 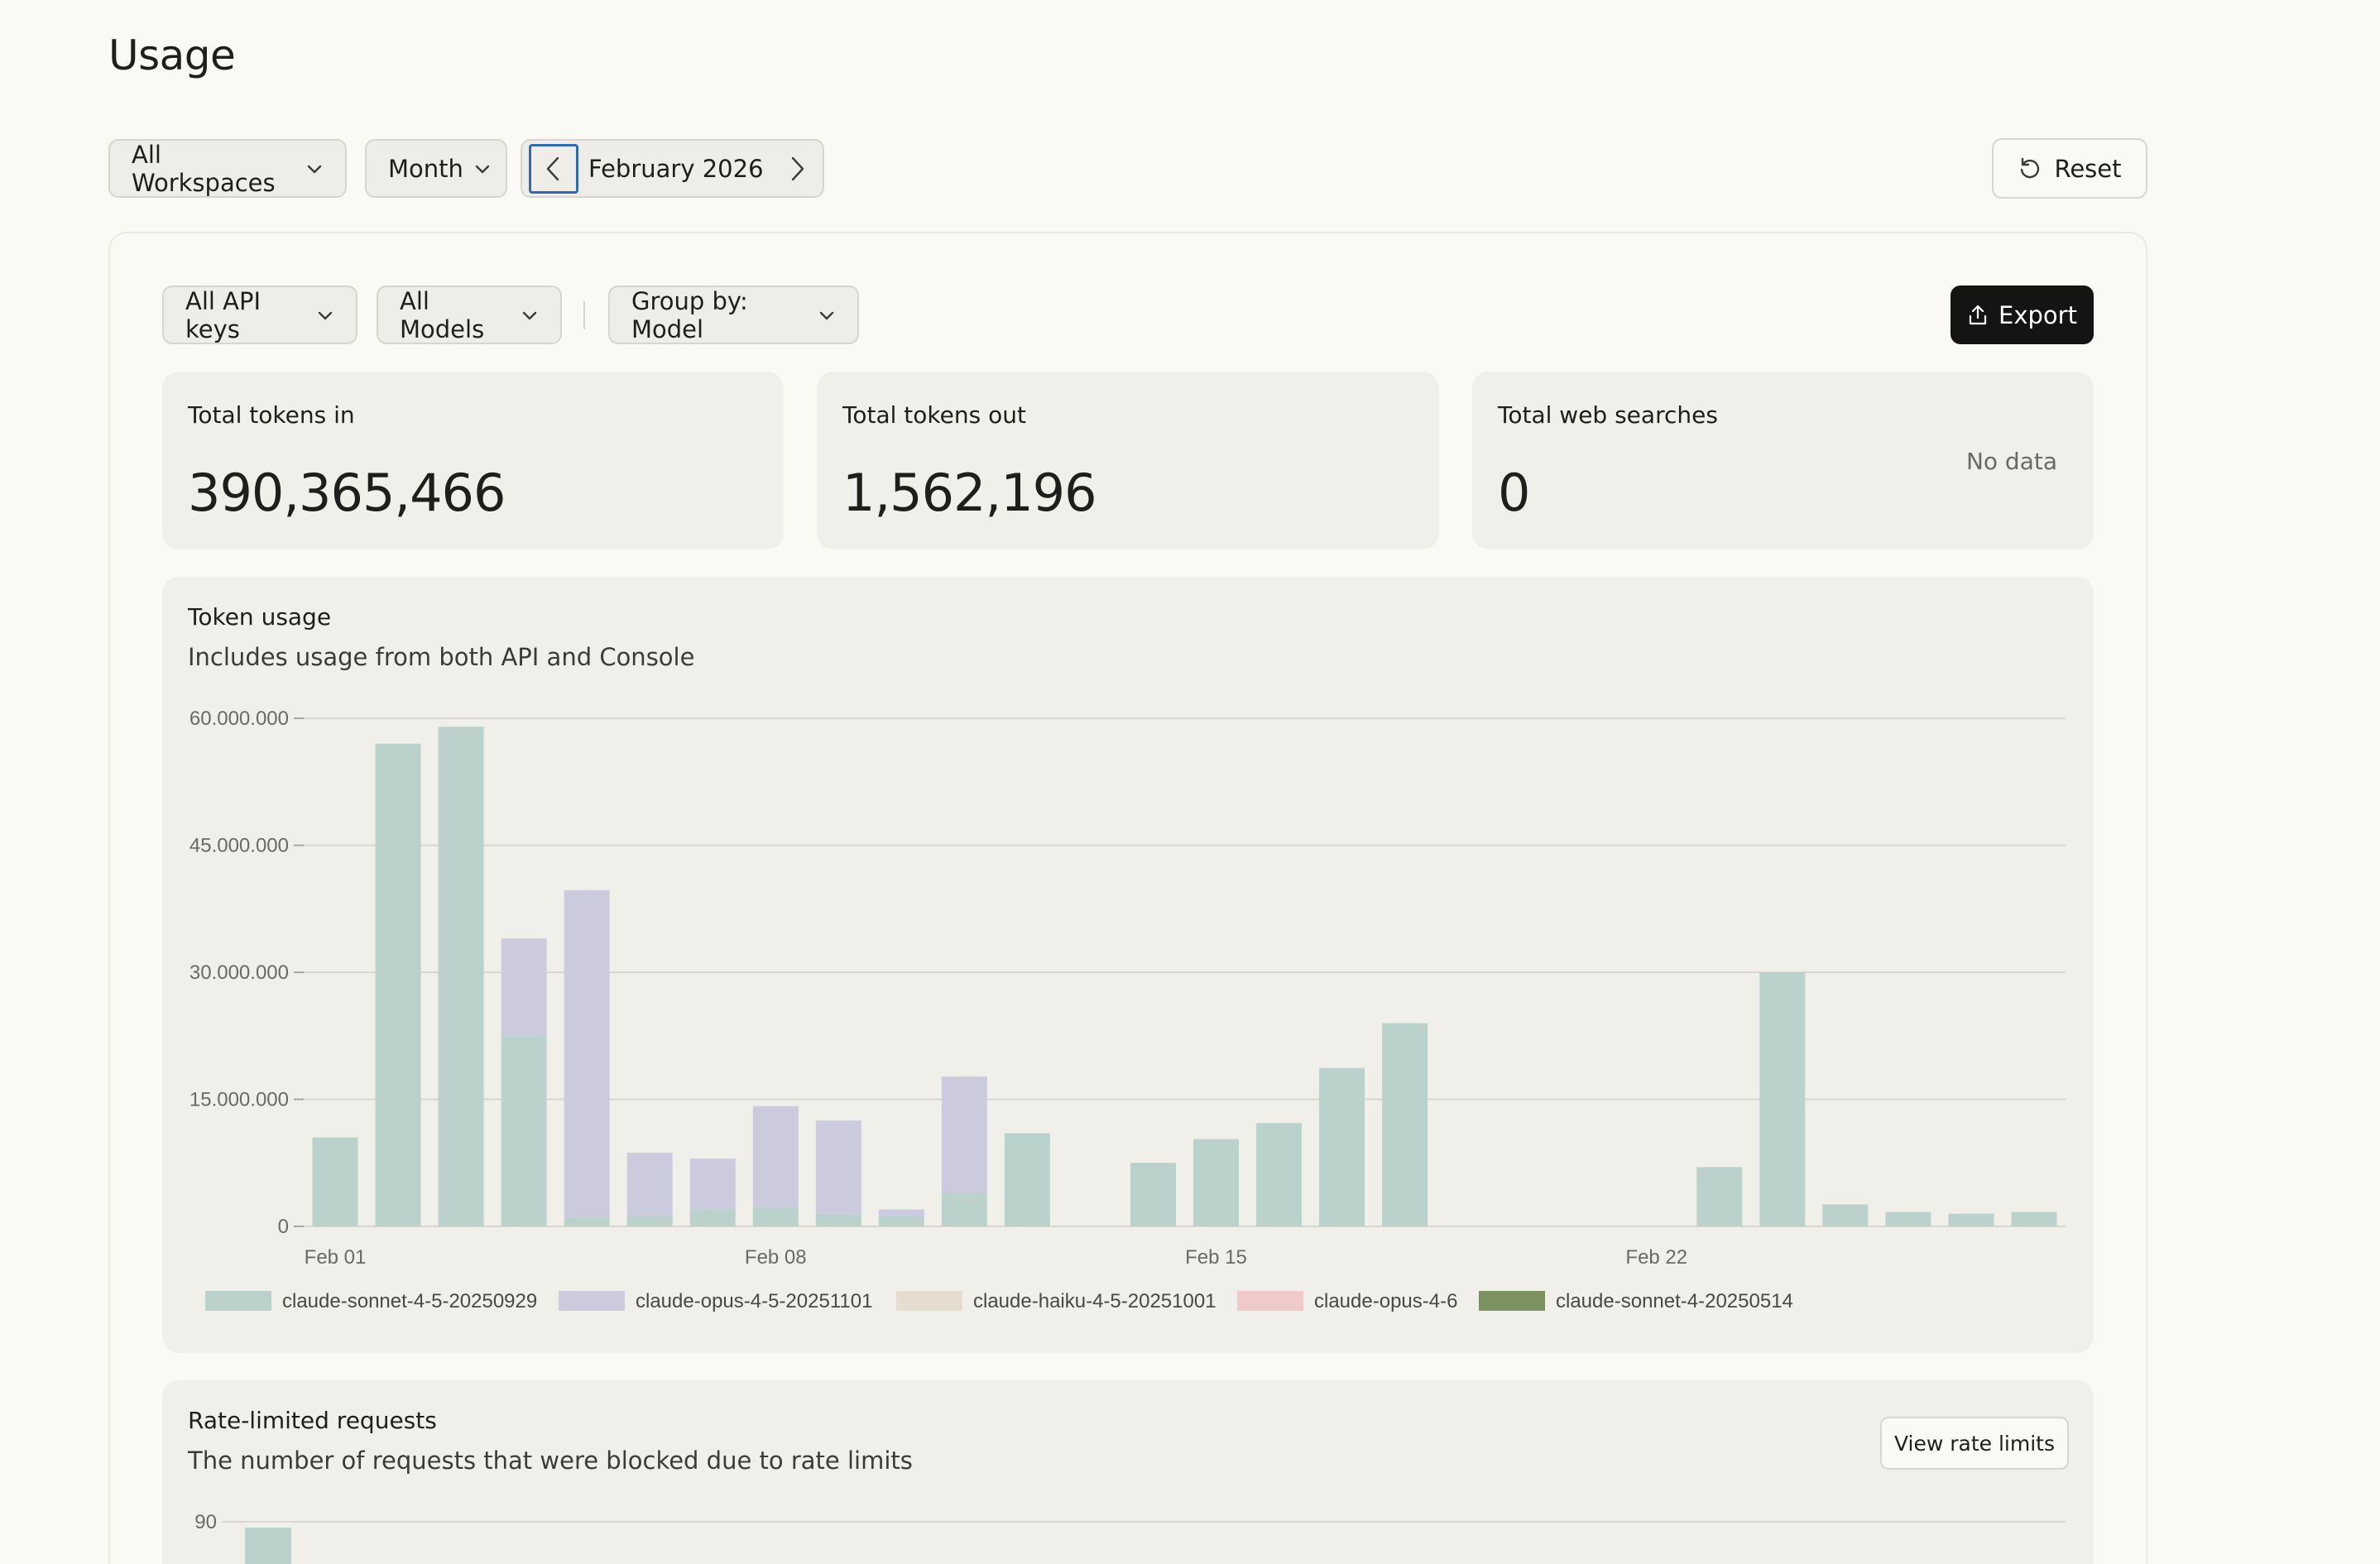 What do you see at coordinates (347, 493) in the screenshot?
I see `stat-value: 390,365,466` at bounding box center [347, 493].